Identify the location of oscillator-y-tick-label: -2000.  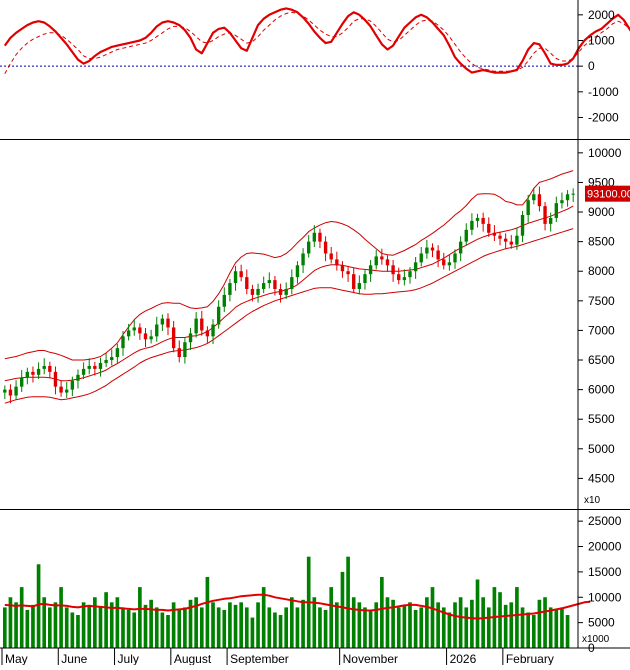
(603, 117).